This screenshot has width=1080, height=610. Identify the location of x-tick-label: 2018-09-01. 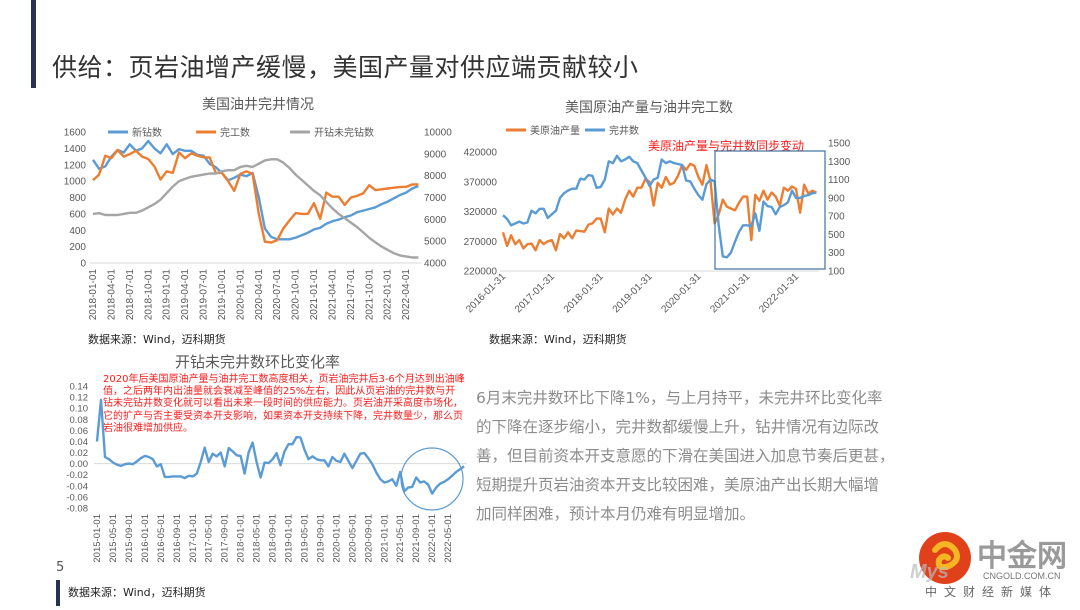
(273, 538).